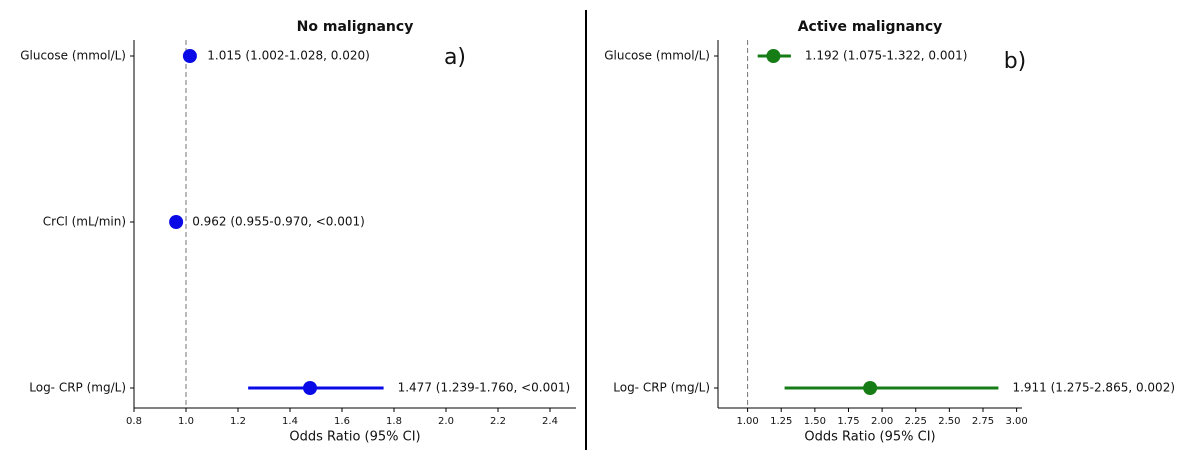 Image resolution: width=1181 pixels, height=459 pixels. I want to click on x-tick-label: 0.8, so click(134, 421).